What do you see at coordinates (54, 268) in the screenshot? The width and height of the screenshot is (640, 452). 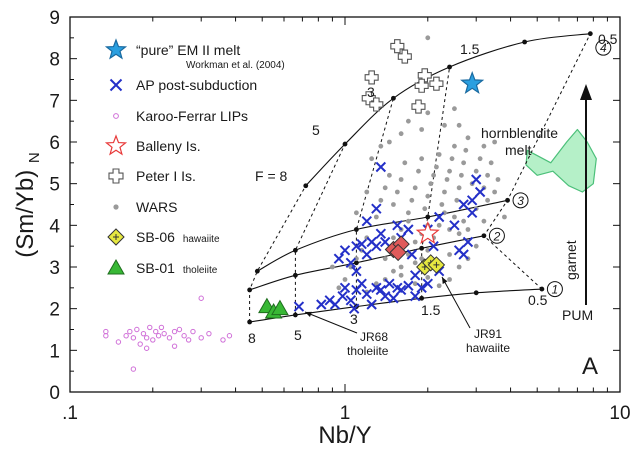 I see `y-tick-label: 3` at bounding box center [54, 268].